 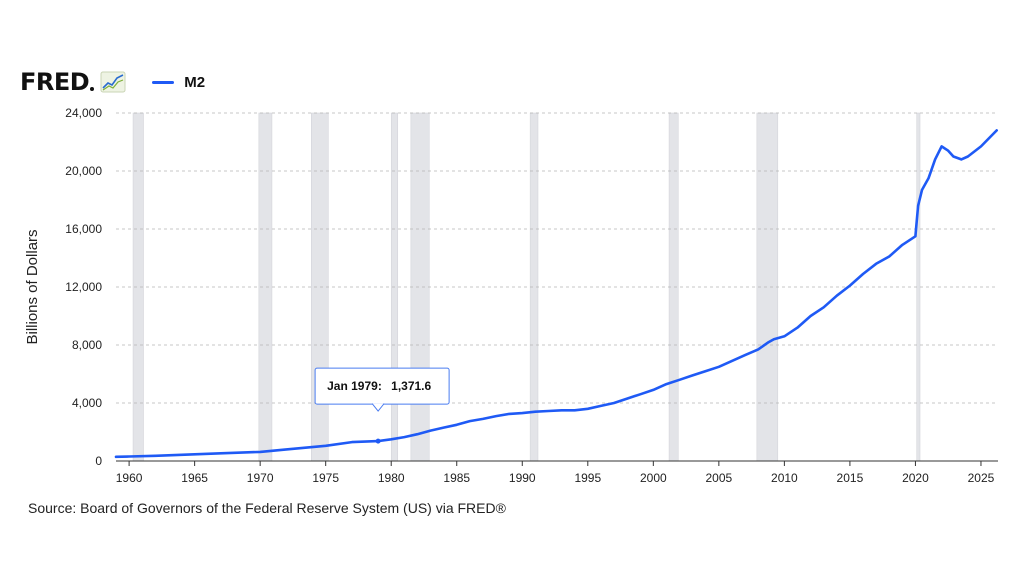 What do you see at coordinates (325, 478) in the screenshot?
I see `x-tick-label-3: 1975` at bounding box center [325, 478].